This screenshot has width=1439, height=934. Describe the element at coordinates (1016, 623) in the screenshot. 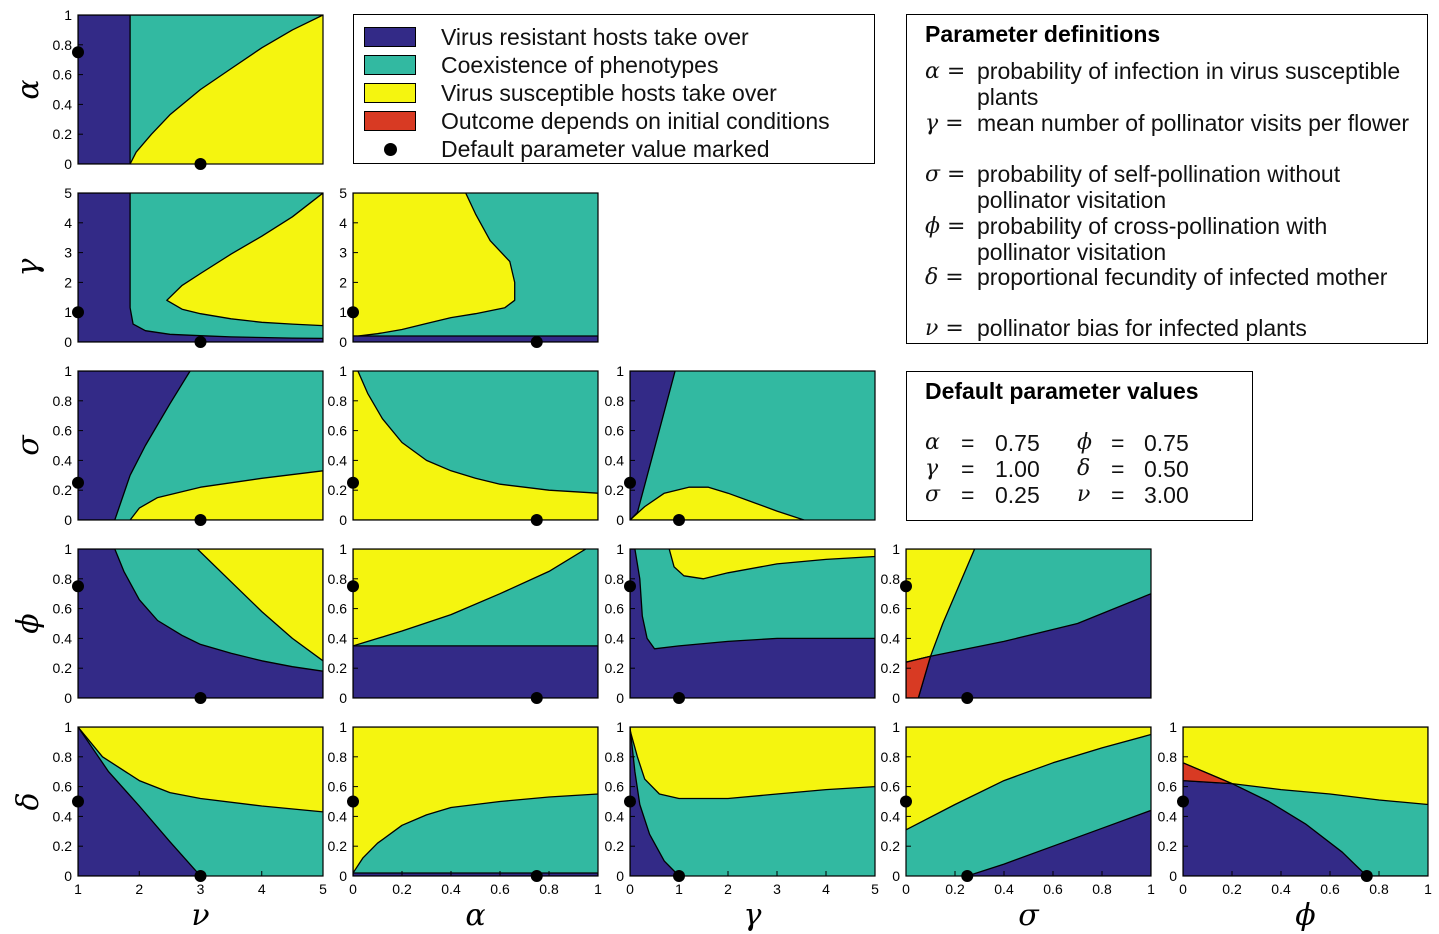

I see `panel-phi-vs-sigma: 0 0.2 0.4 0.6 0.8 1` at that location.